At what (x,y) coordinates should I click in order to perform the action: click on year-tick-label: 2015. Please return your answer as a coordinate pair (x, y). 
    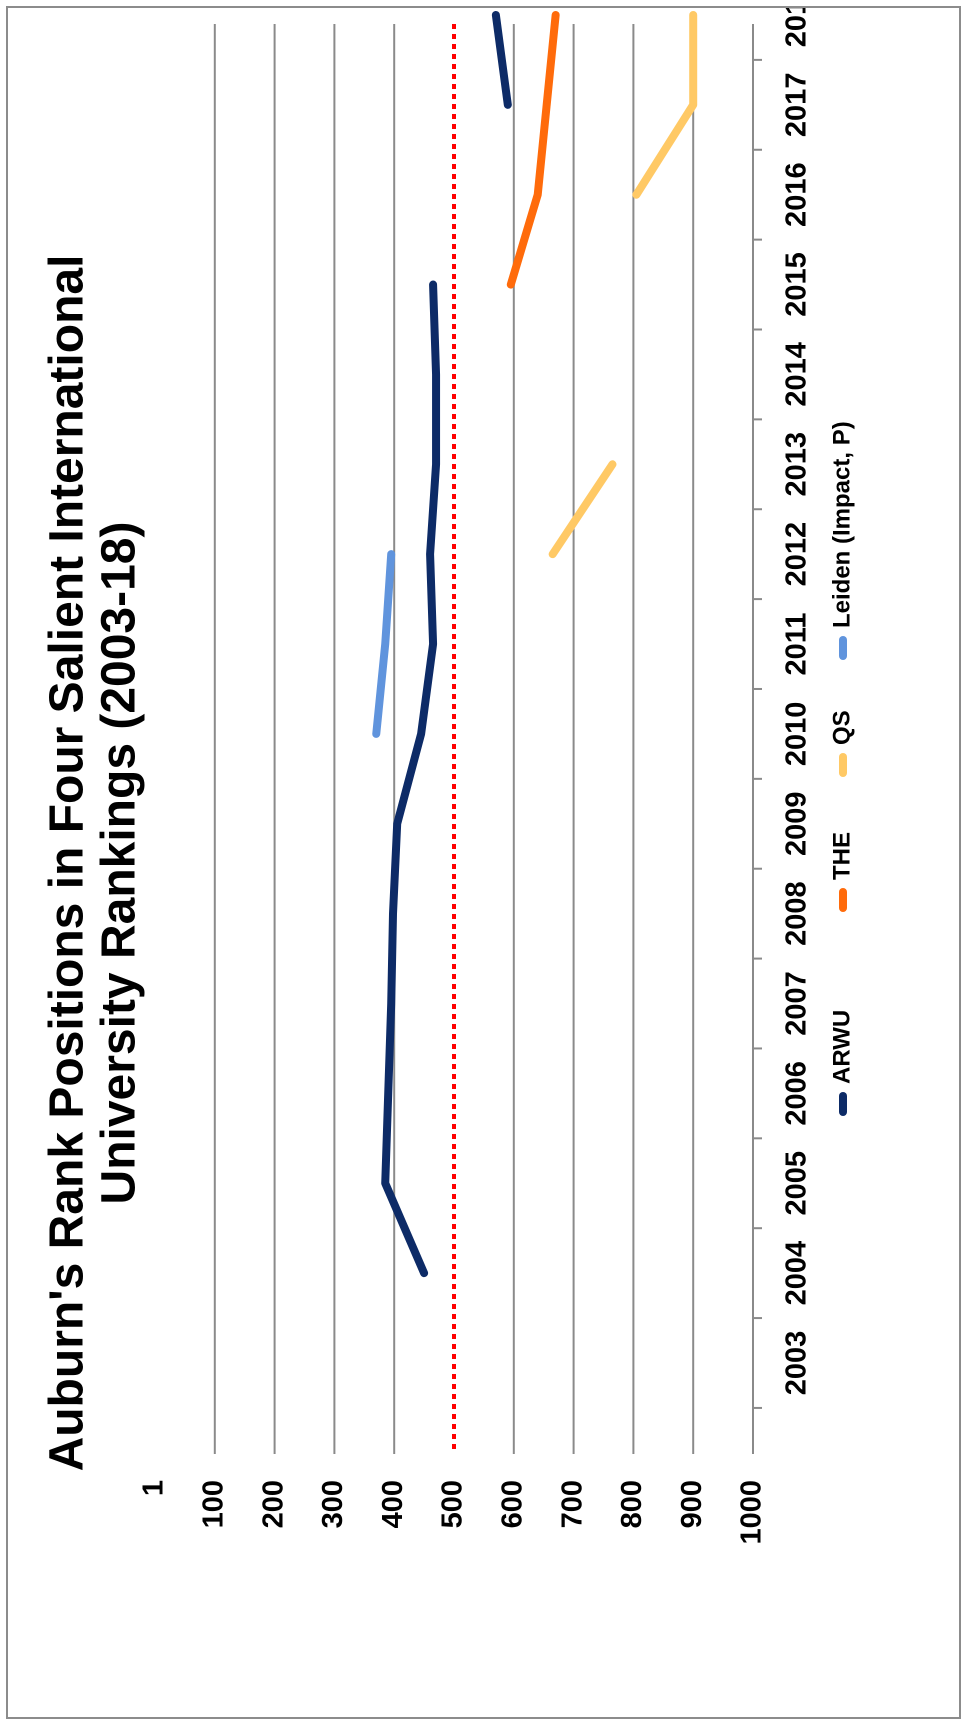
    Looking at the image, I should click on (797, 284).